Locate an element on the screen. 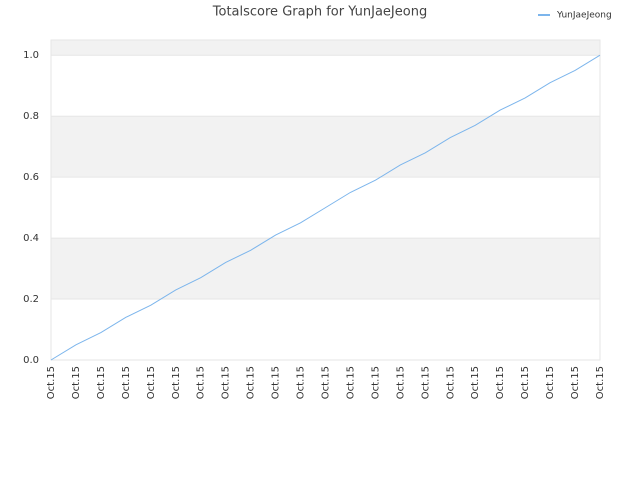 The width and height of the screenshot is (640, 480). y-tick-label: 1.0 is located at coordinates (31, 55).